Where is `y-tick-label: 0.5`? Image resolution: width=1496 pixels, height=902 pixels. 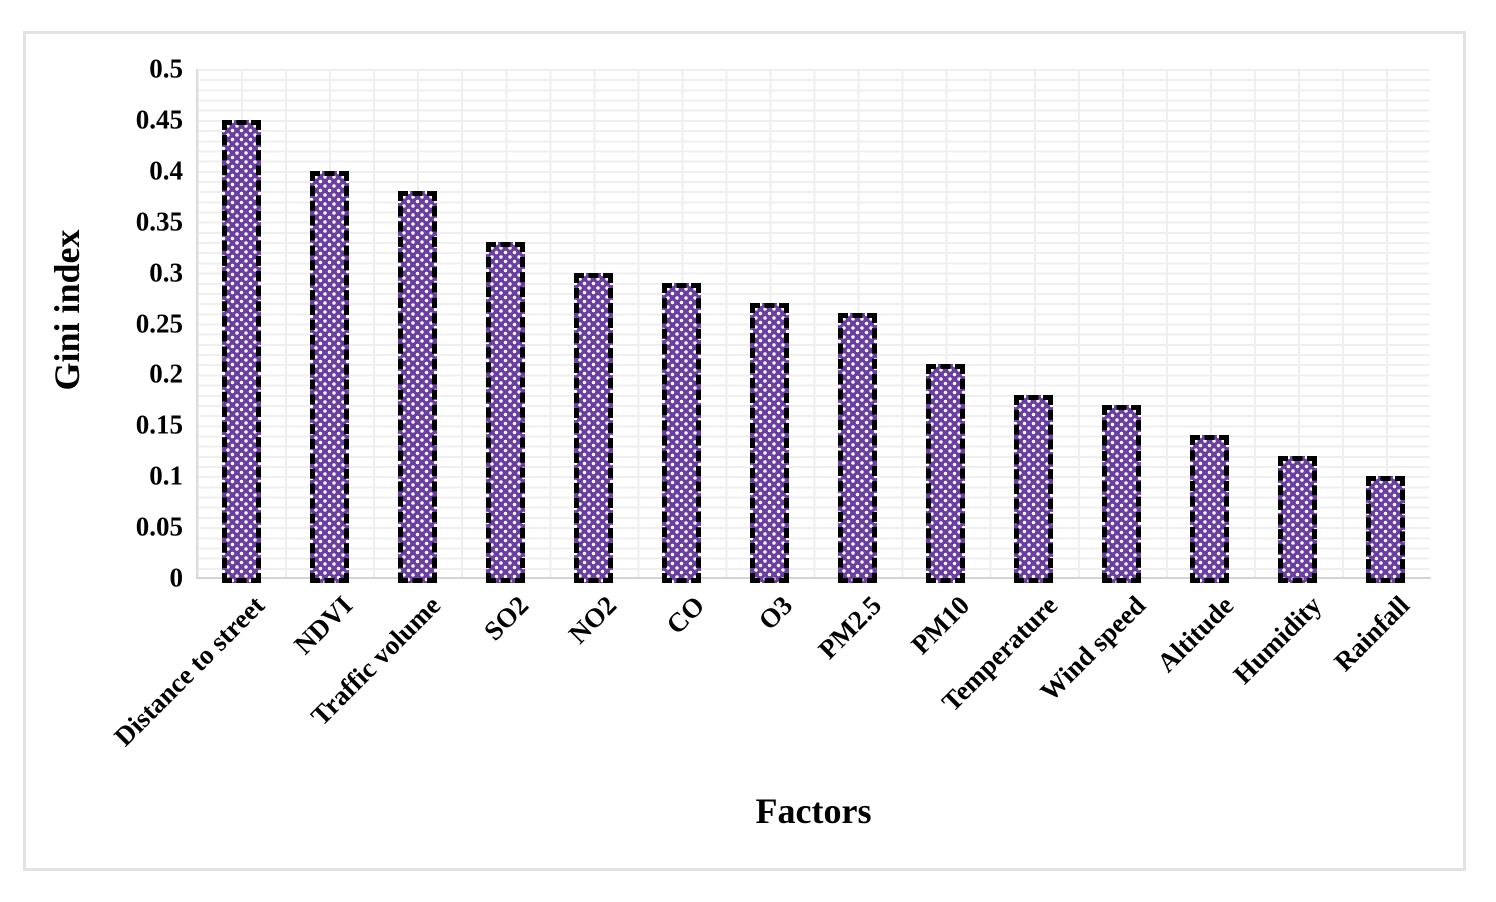 y-tick-label: 0.5 is located at coordinates (166, 68).